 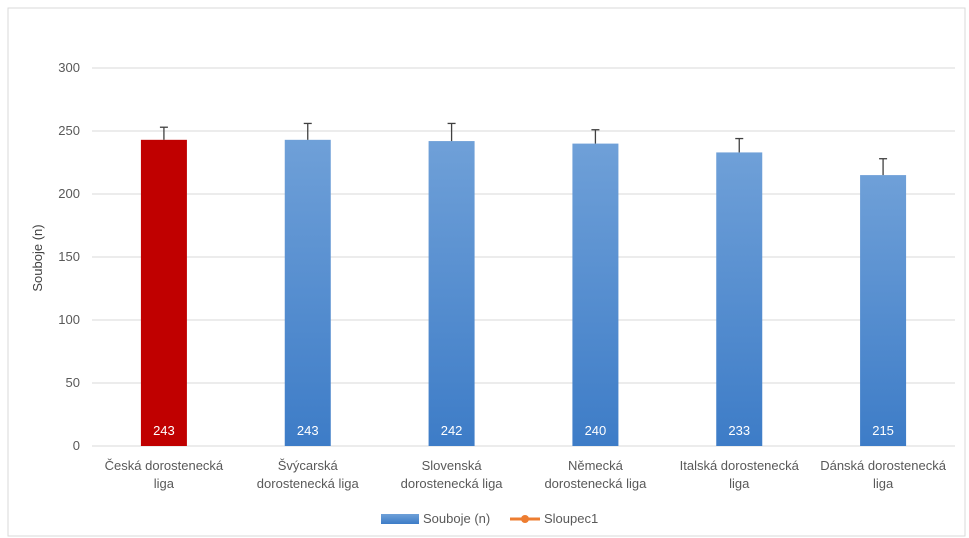 What do you see at coordinates (596, 465) in the screenshot?
I see `x-tick-label: Německá` at bounding box center [596, 465].